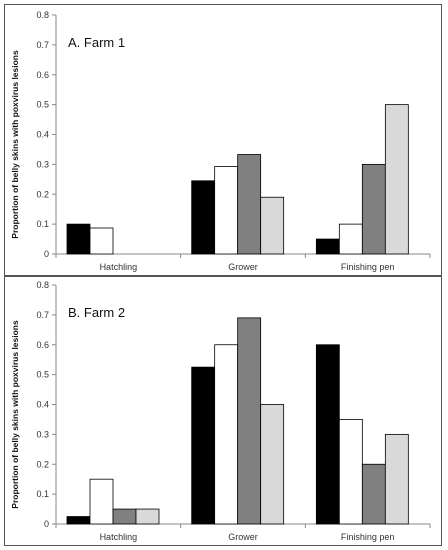  What do you see at coordinates (42, 15) in the screenshot?
I see `panel-a-y-tick-label: 0.8` at bounding box center [42, 15].